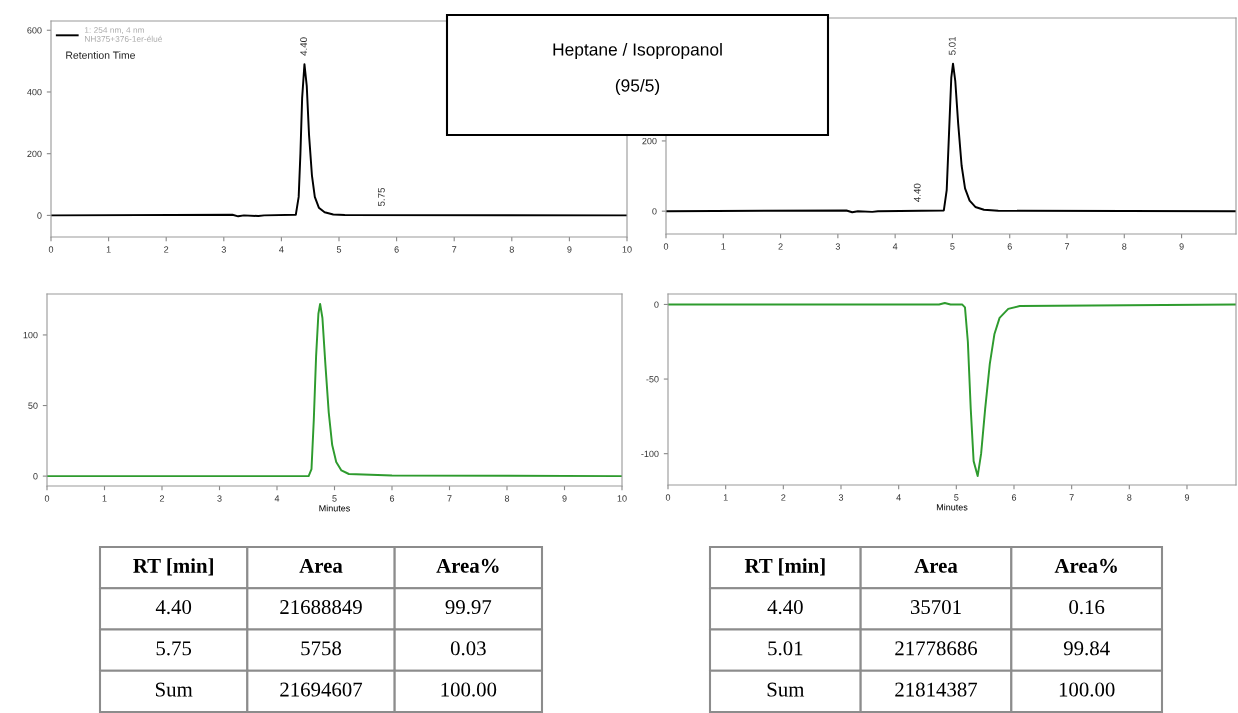  I want to click on annotation: 5.75, so click(381, 197).